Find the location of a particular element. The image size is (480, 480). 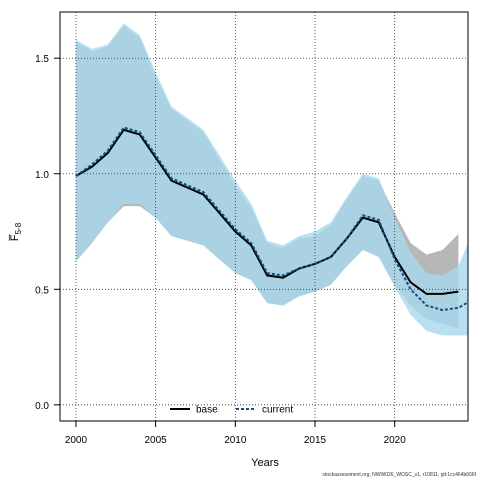

y-tick-label: 1.5 is located at coordinates (42, 59).